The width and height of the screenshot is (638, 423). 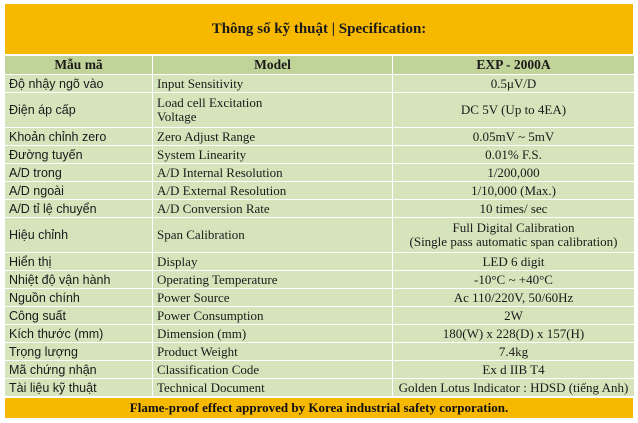 I want to click on spec-value: Ac 110/220V, 50/60Hz, so click(x=513, y=297).